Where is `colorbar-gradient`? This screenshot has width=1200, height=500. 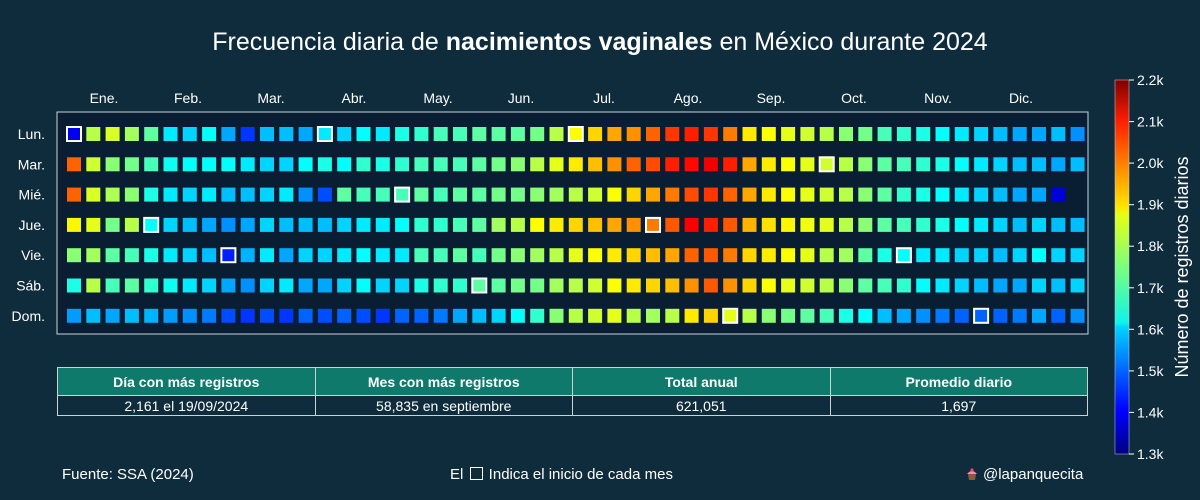
colorbar-gradient is located at coordinates (1122, 267).